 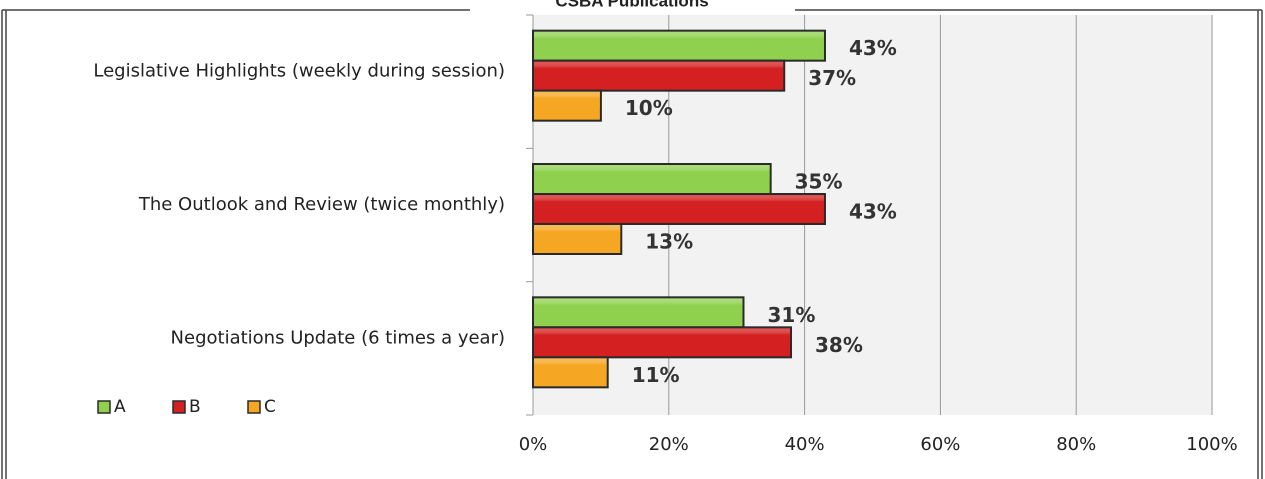 I want to click on x-tick-label: 40%, so click(x=805, y=444).